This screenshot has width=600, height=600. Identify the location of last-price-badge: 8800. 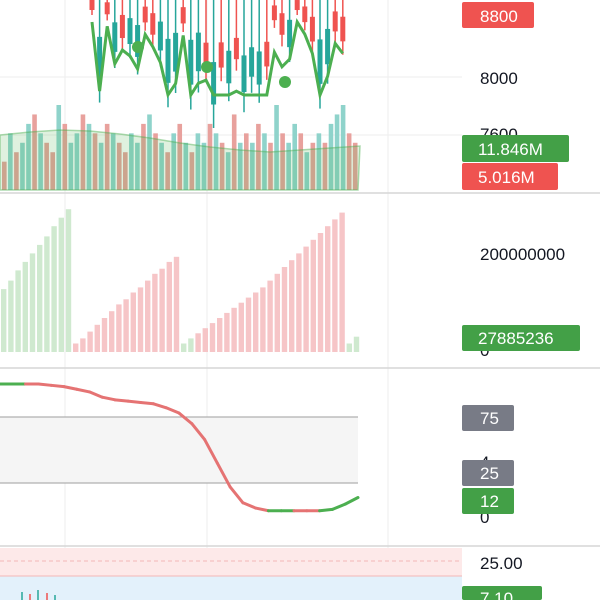
(498, 15).